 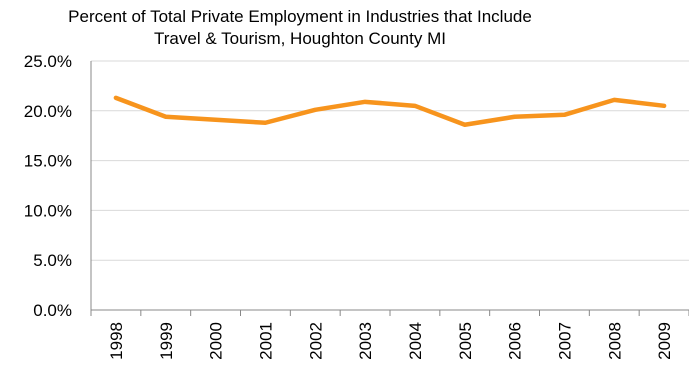 I want to click on series-layer, so click(x=390, y=111).